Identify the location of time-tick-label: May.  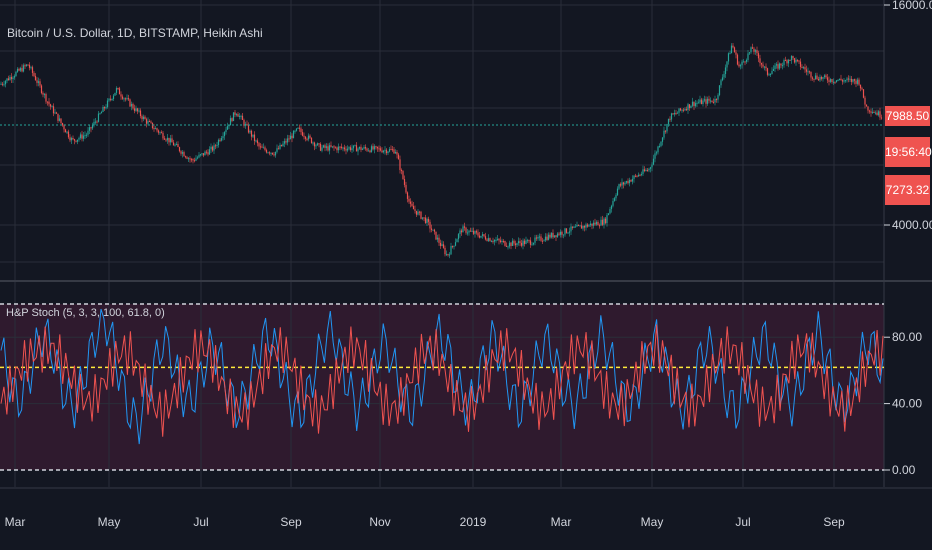
(652, 522).